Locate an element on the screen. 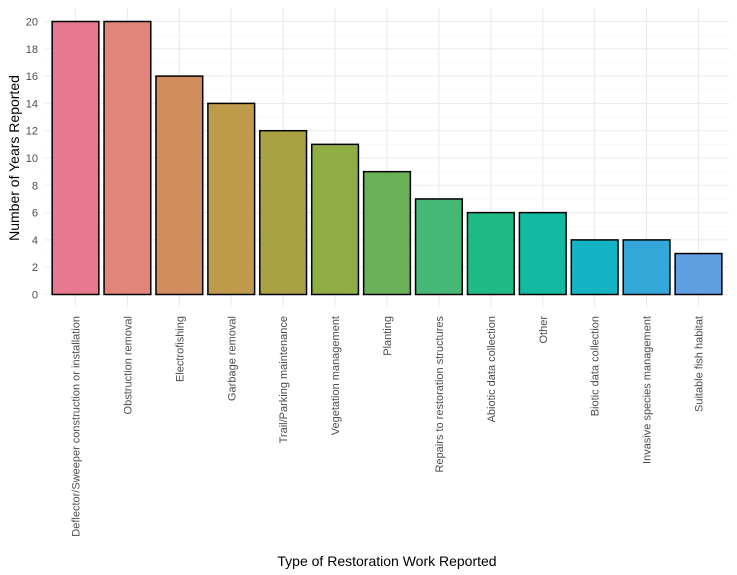 This screenshot has width=737, height=575. y-tick-label: 20 is located at coordinates (32, 23).